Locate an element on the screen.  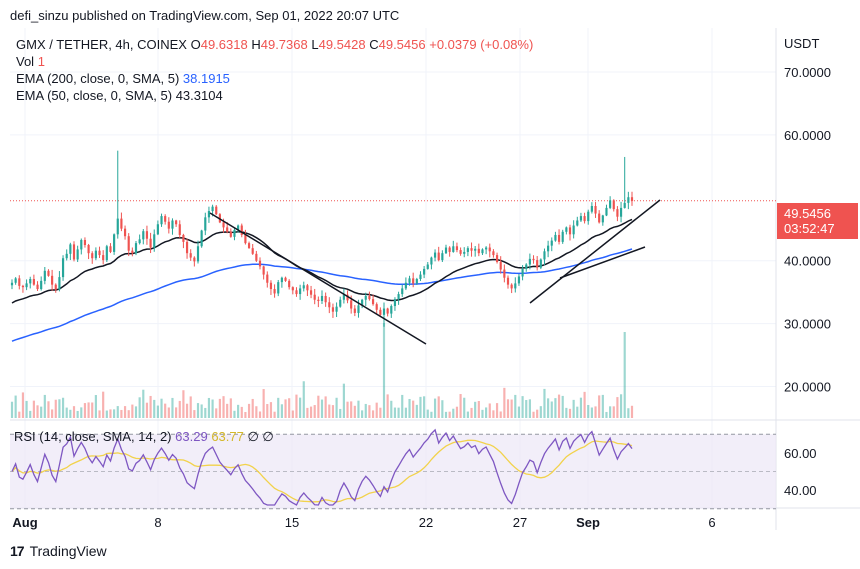
legend-ema200: EMA (200, close, 0, SMA, 5) 38.1915 is located at coordinates (123, 78).